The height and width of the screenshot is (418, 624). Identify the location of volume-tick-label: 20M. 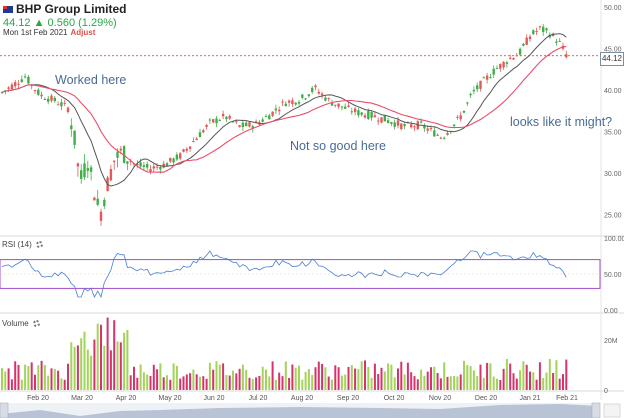
(611, 341).